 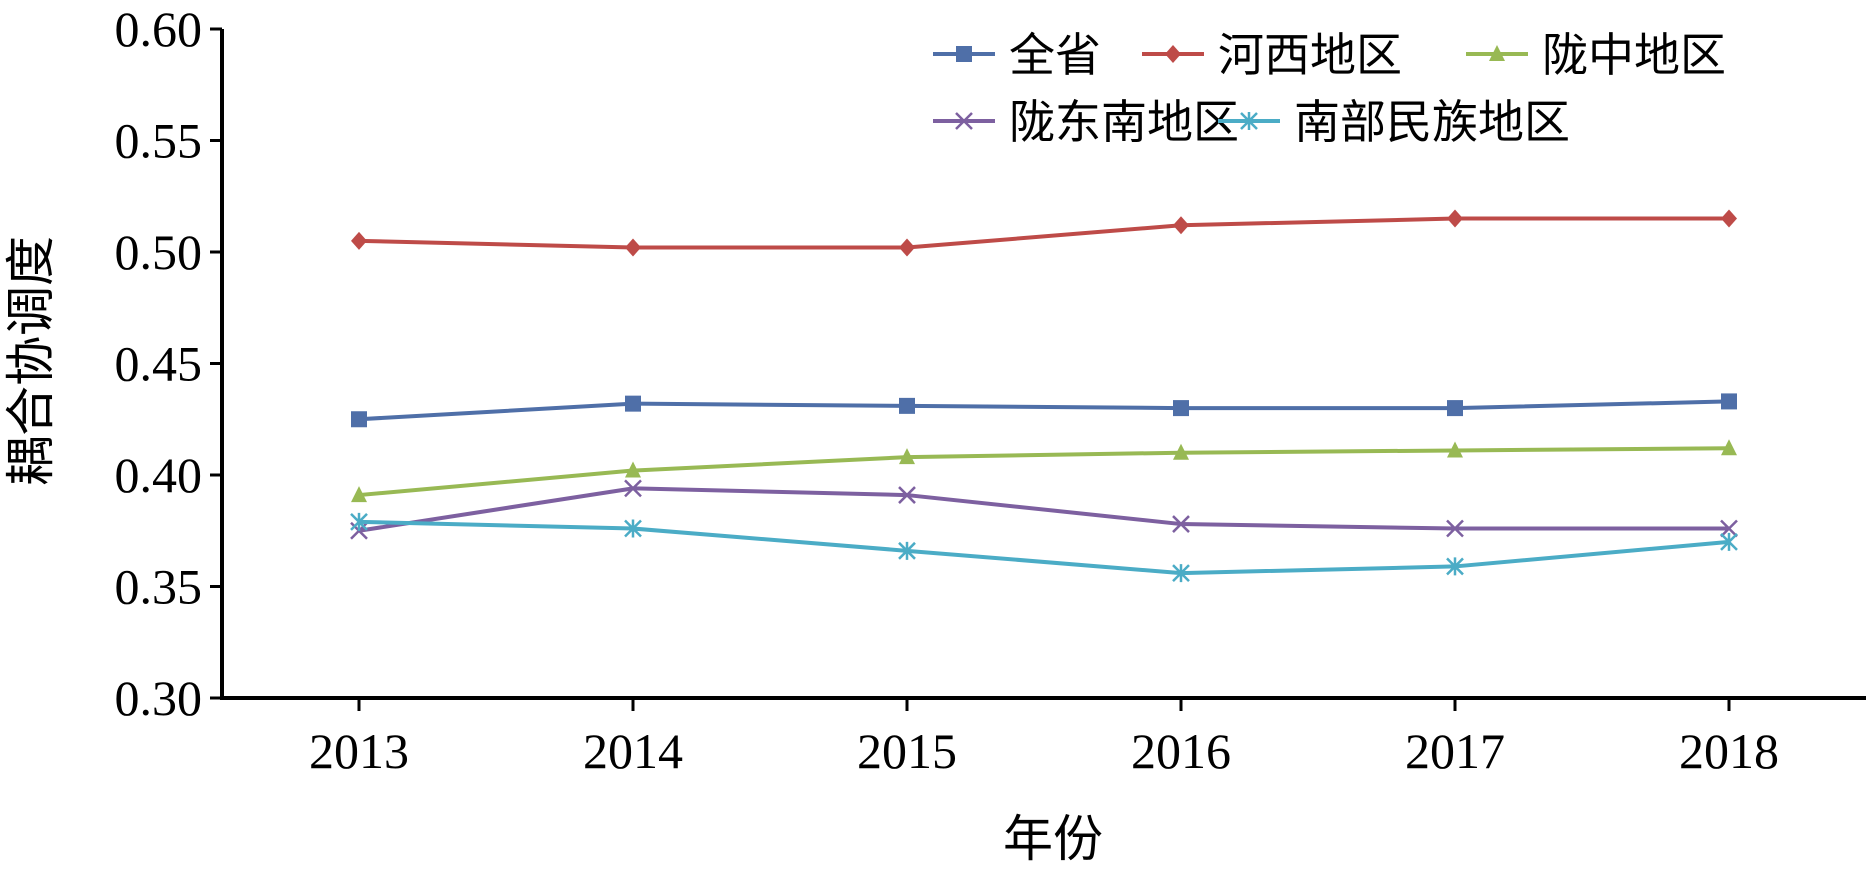 I want to click on y-axis-title: 耦合协调度, so click(x=31, y=361).